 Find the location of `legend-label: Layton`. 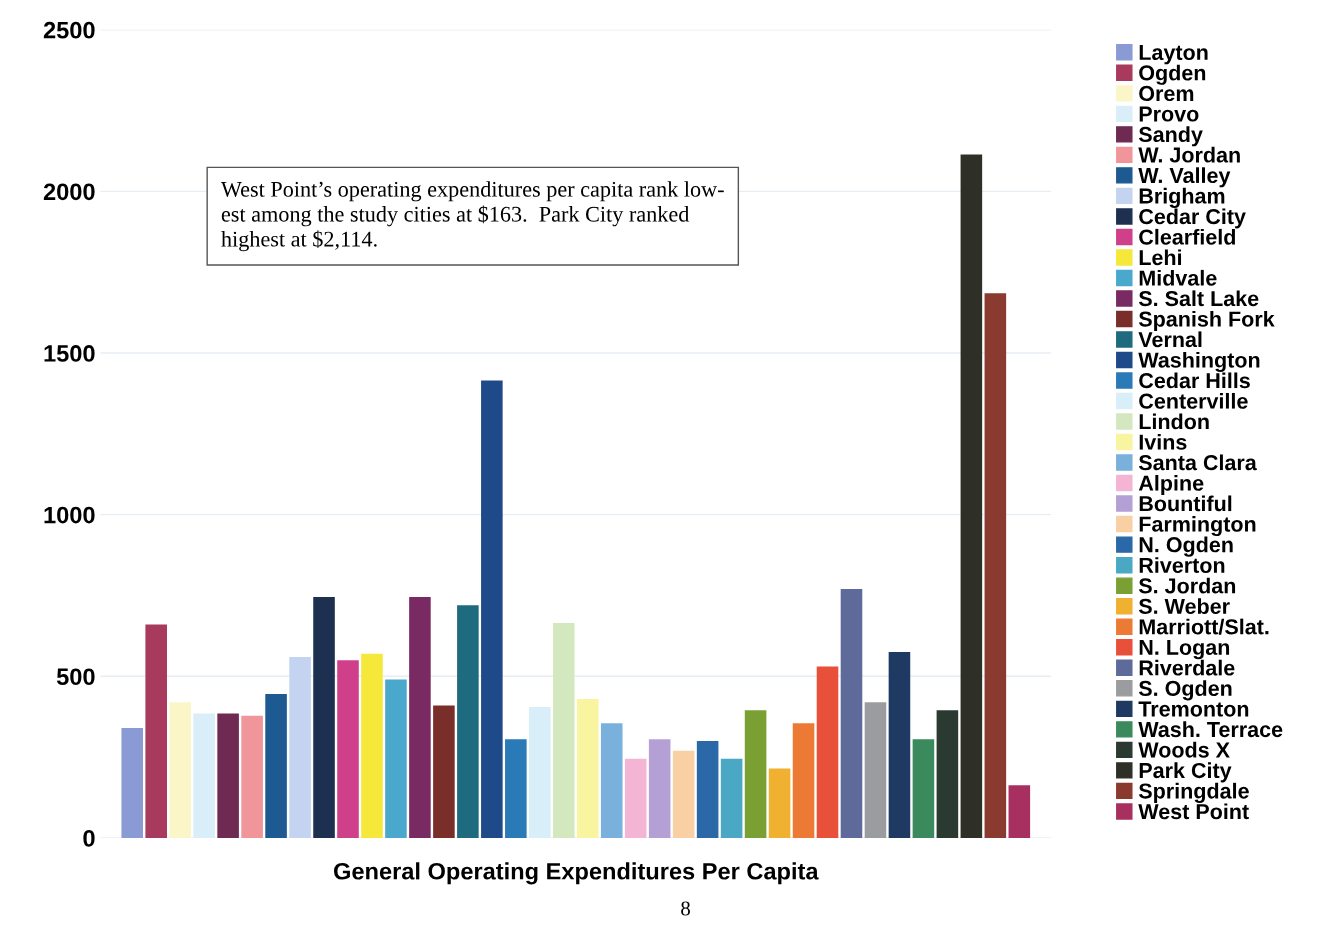

legend-label: Layton is located at coordinates (1173, 55).